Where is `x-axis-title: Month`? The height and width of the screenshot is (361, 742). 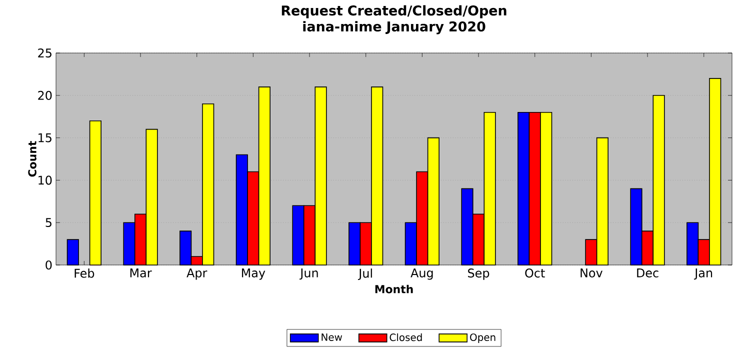 x-axis-title: Month is located at coordinates (394, 289).